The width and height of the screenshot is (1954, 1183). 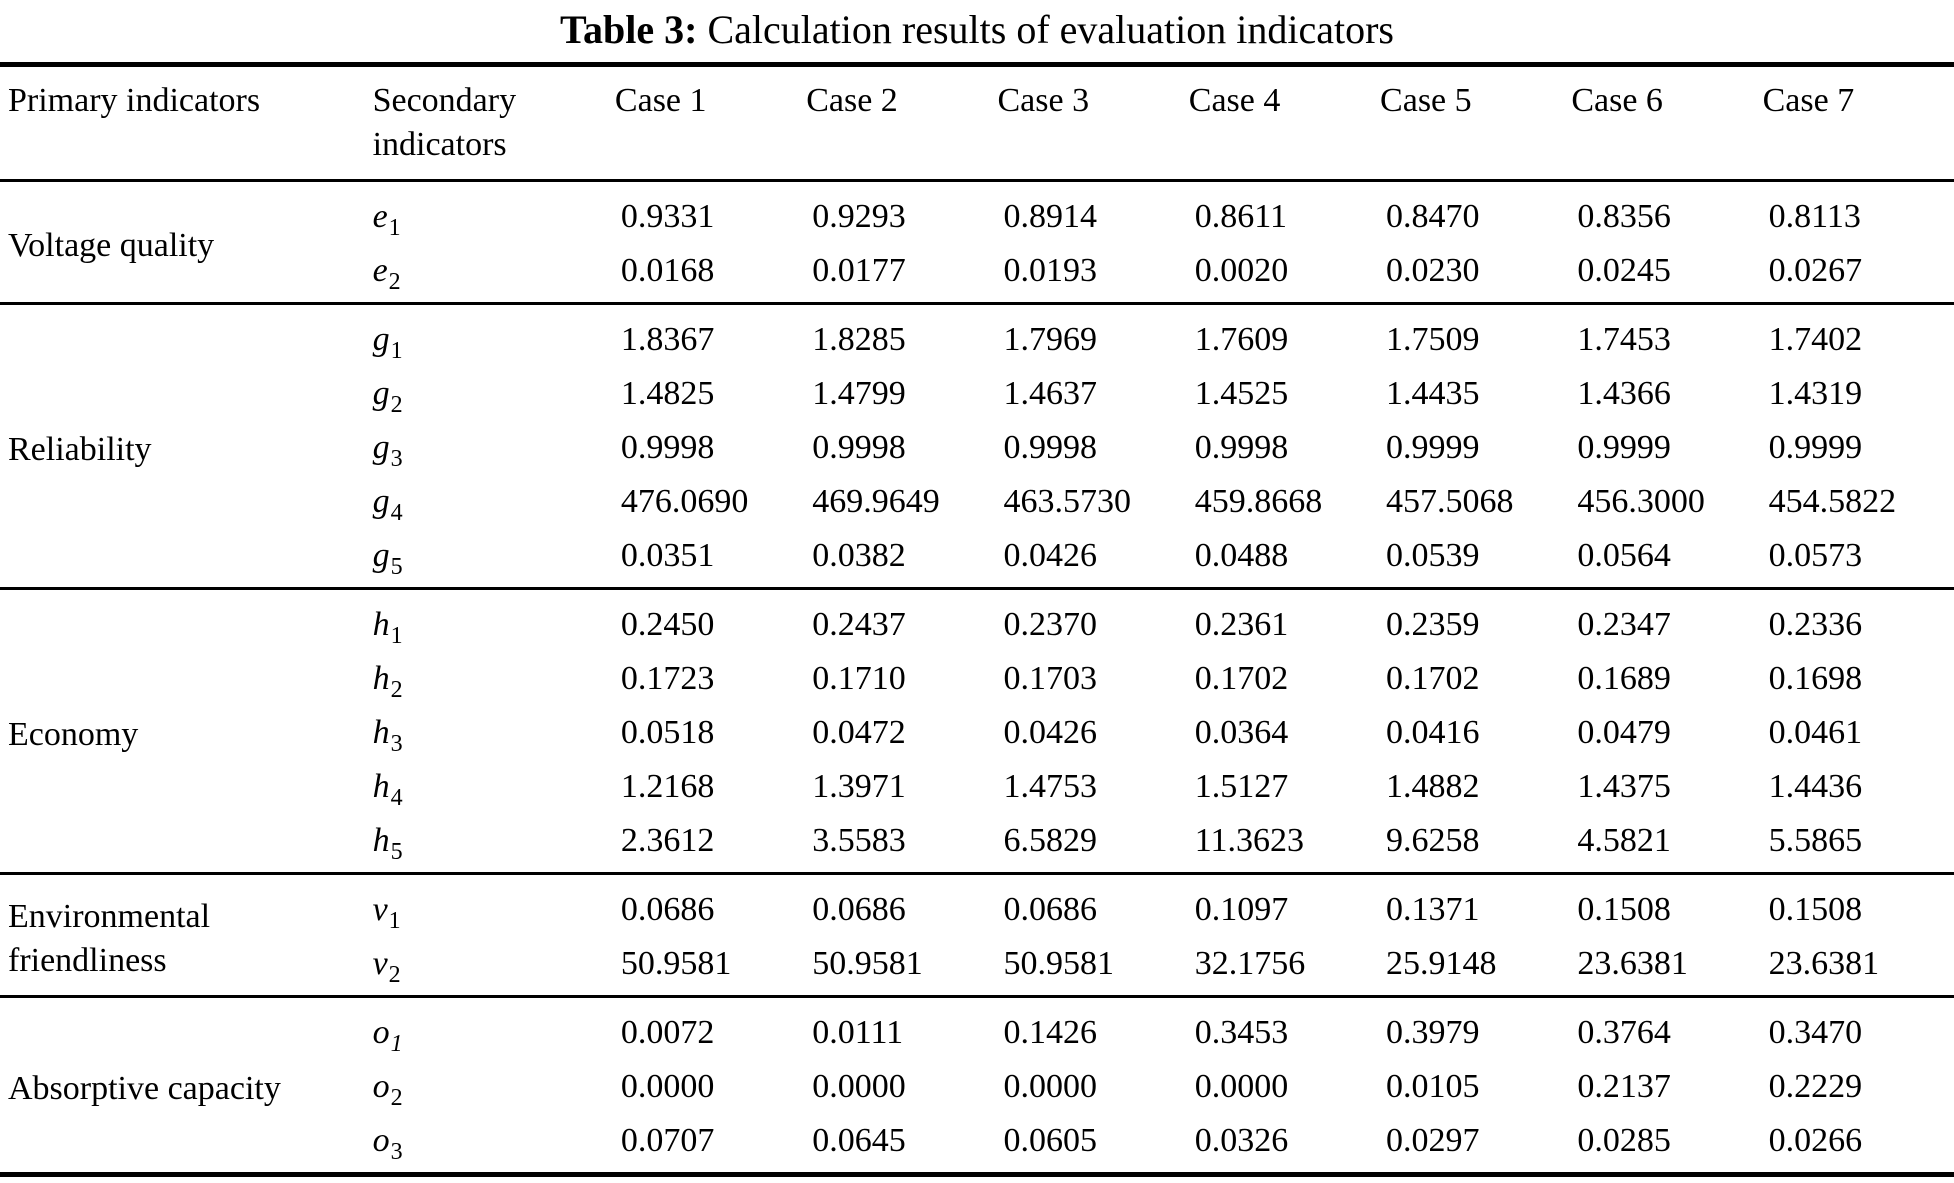 What do you see at coordinates (381, 840) in the screenshot?
I see `symbol-base: h` at bounding box center [381, 840].